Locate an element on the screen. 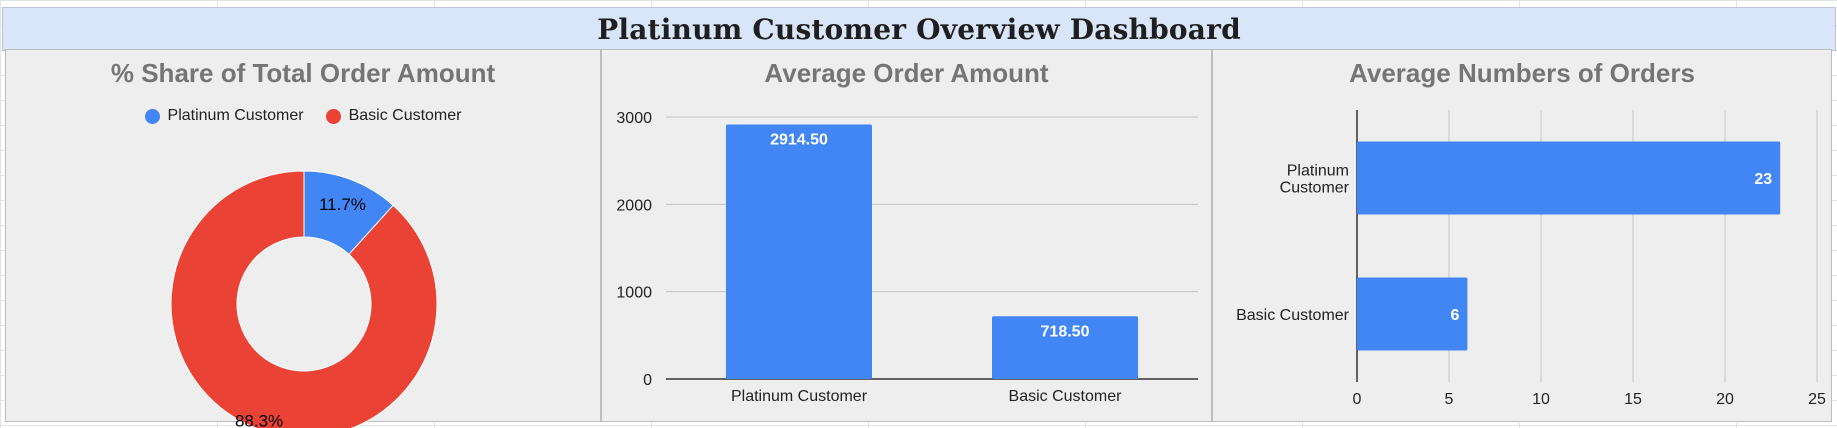  legend-item-platinum: Platinum Customer is located at coordinates (224, 116).